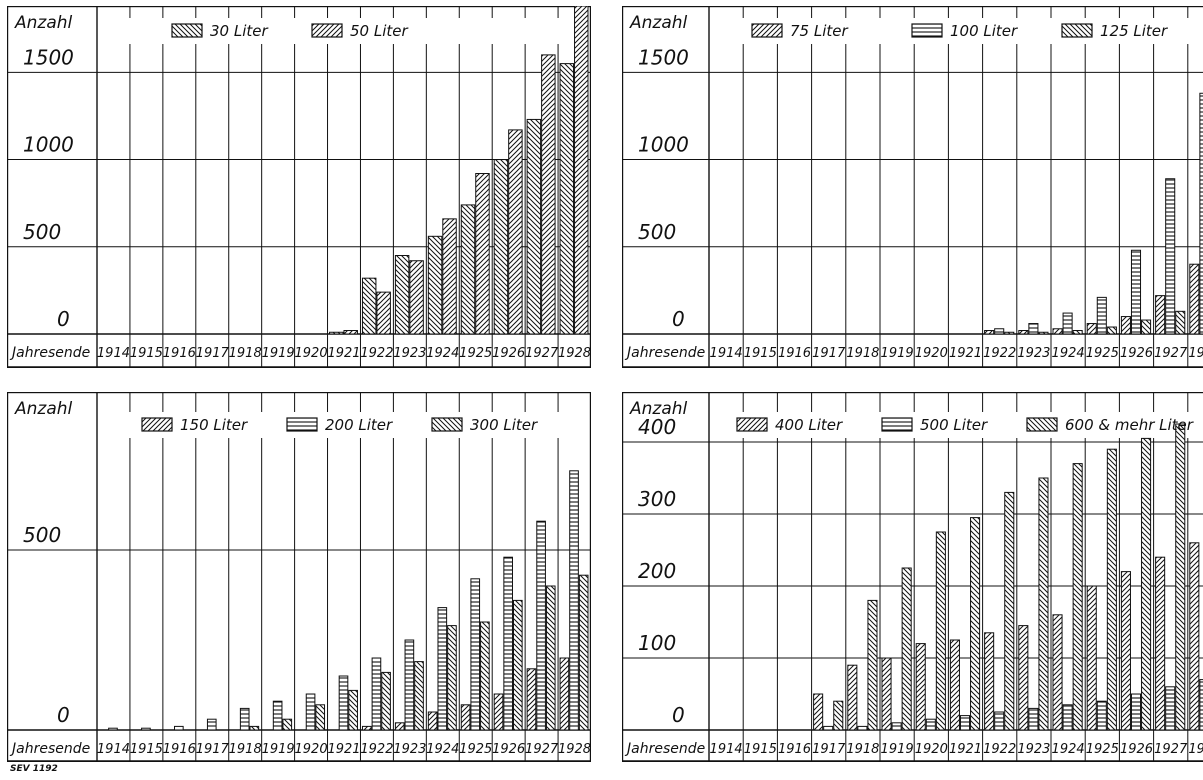 This screenshot has height=780, width=1203. Describe the element at coordinates (984, 31) in the screenshot. I see `legend-label-2: 100 Liter` at that location.